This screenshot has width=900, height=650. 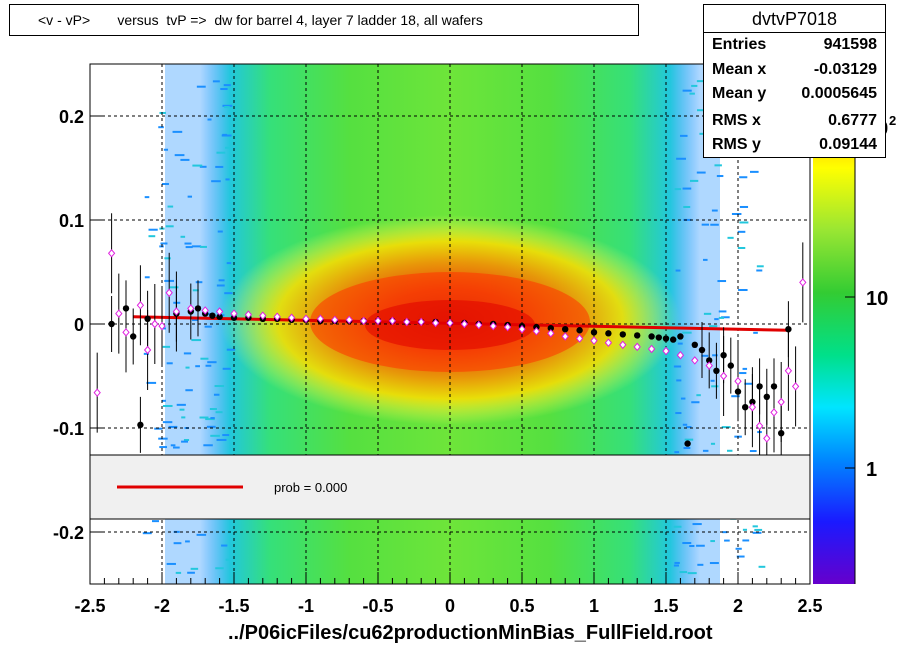 What do you see at coordinates (162, 606) in the screenshot?
I see `x-tick-label: -2` at bounding box center [162, 606].